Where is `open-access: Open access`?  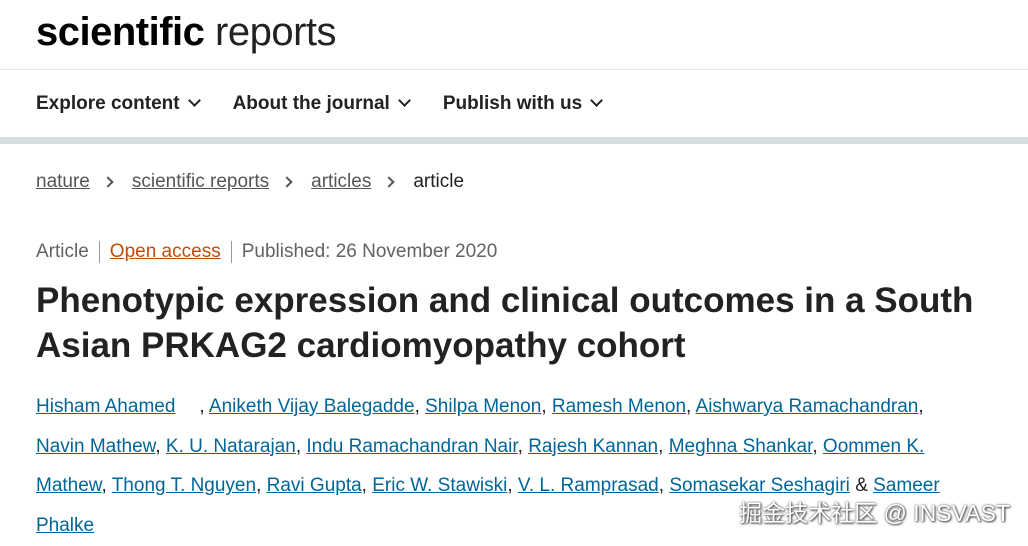
open-access: Open access is located at coordinates (165, 251).